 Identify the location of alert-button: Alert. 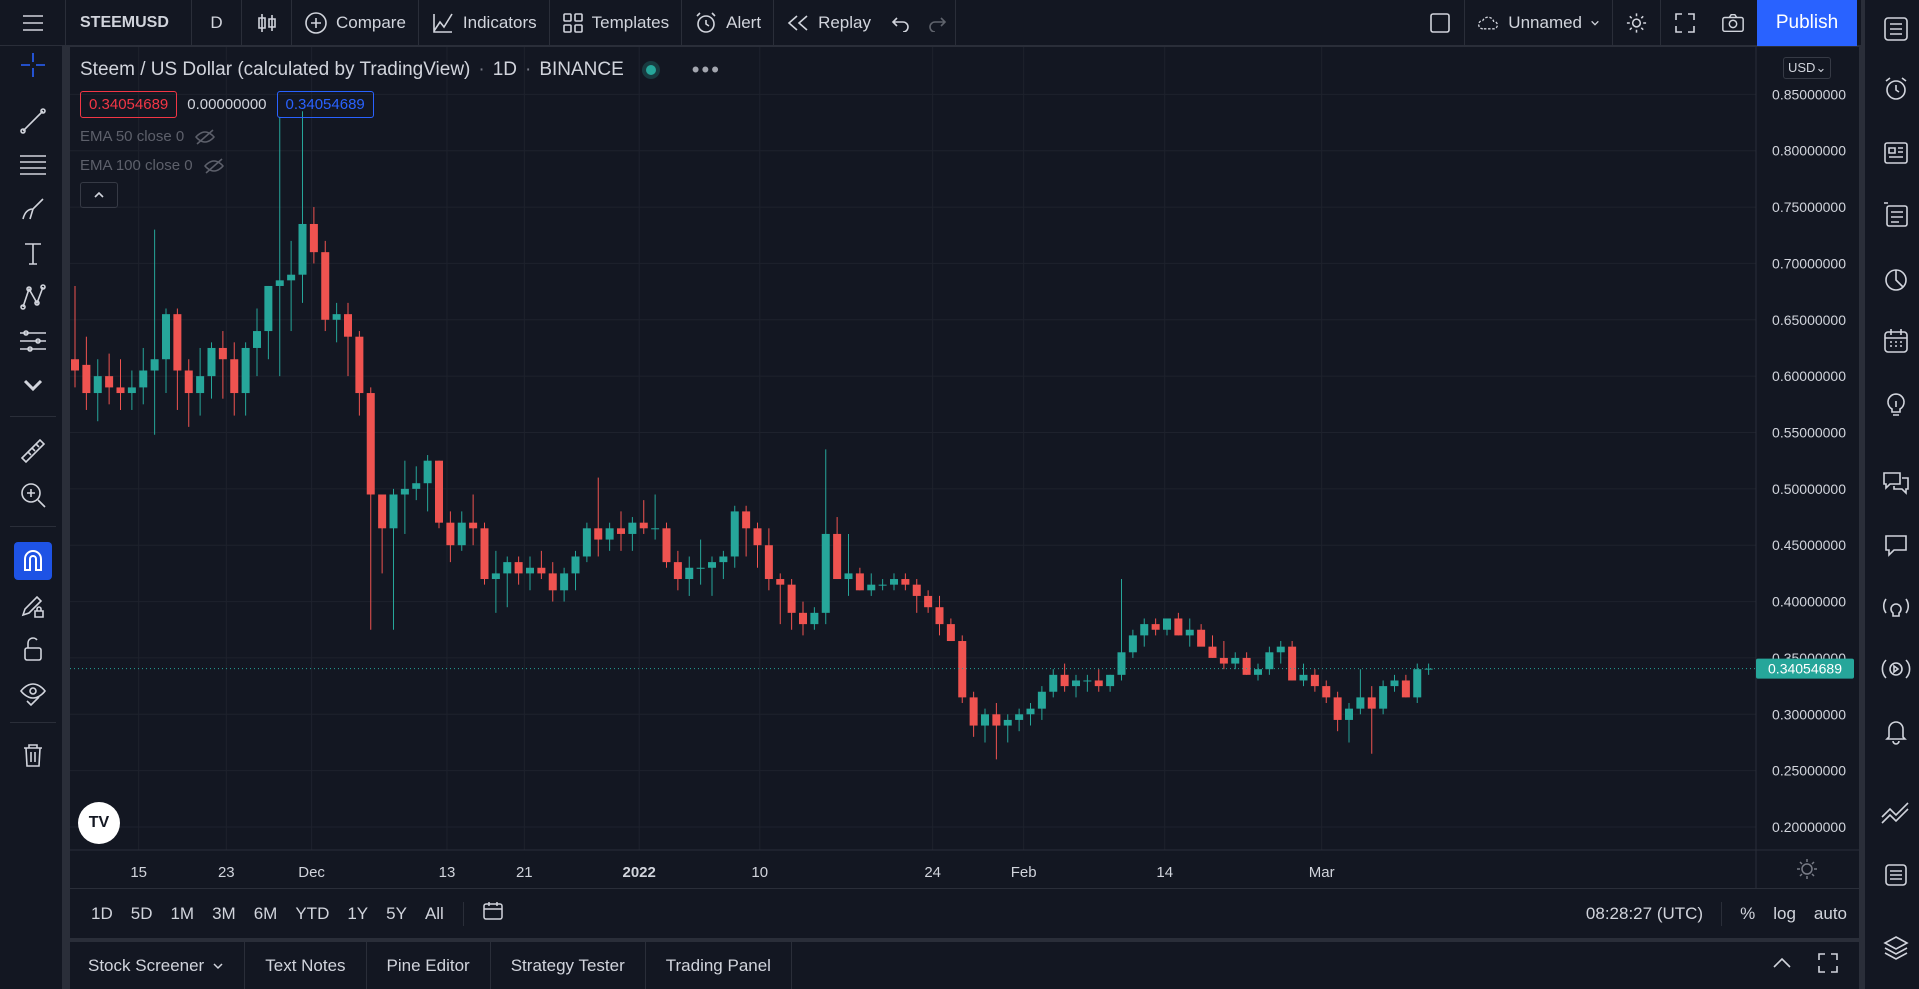
(728, 23).